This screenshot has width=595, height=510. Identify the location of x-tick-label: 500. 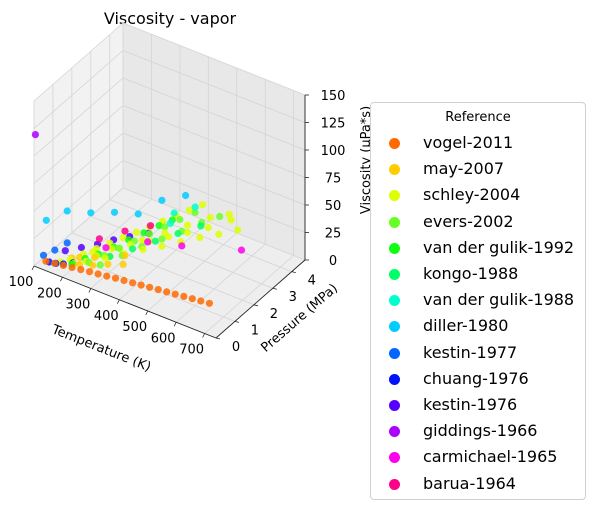
(134, 327).